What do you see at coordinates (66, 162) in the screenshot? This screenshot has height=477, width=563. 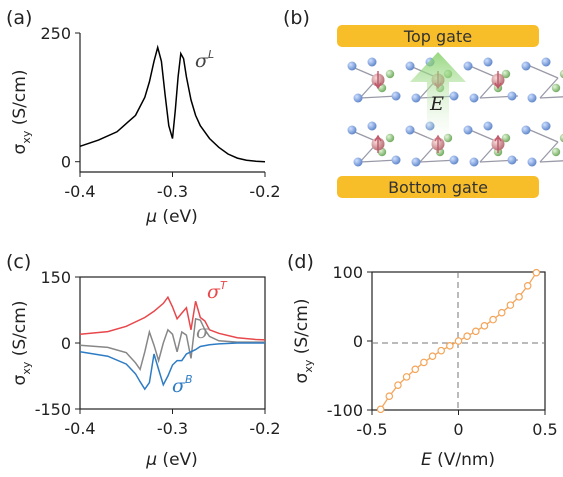 I see `panel-a-ytick-label: 0` at bounding box center [66, 162].